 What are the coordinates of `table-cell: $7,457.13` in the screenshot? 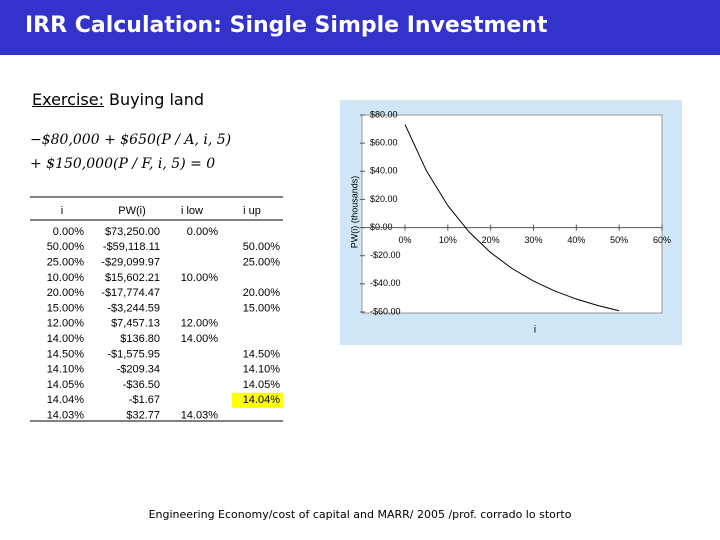 It's located at (135, 324).